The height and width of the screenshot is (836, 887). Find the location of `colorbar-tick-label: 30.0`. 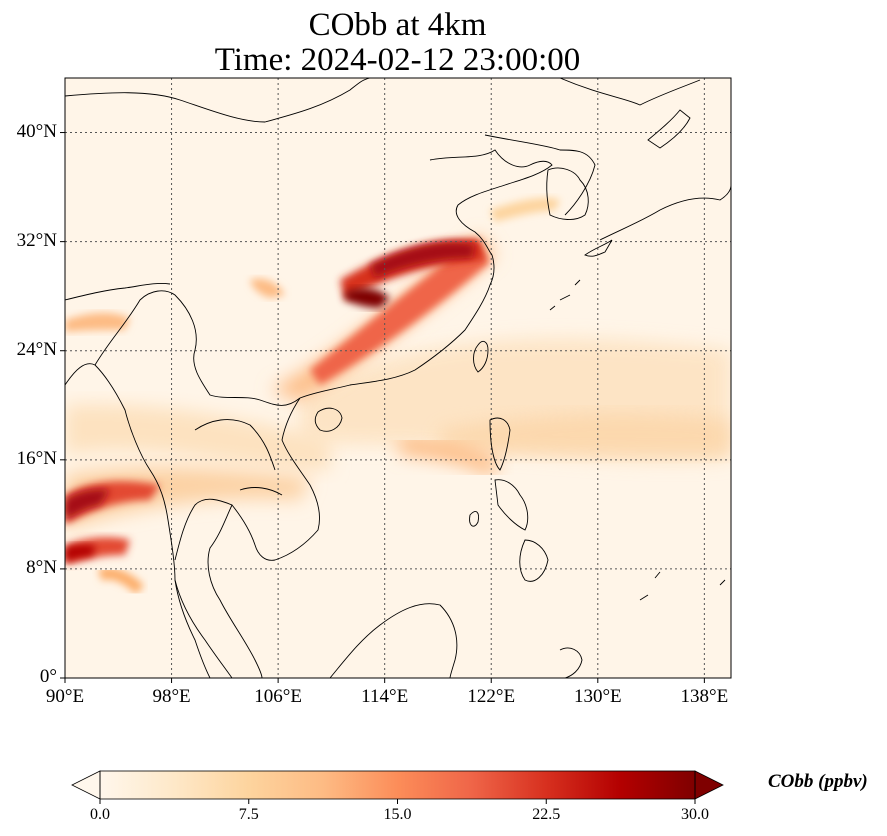

colorbar-tick-label: 30.0 is located at coordinates (695, 814).